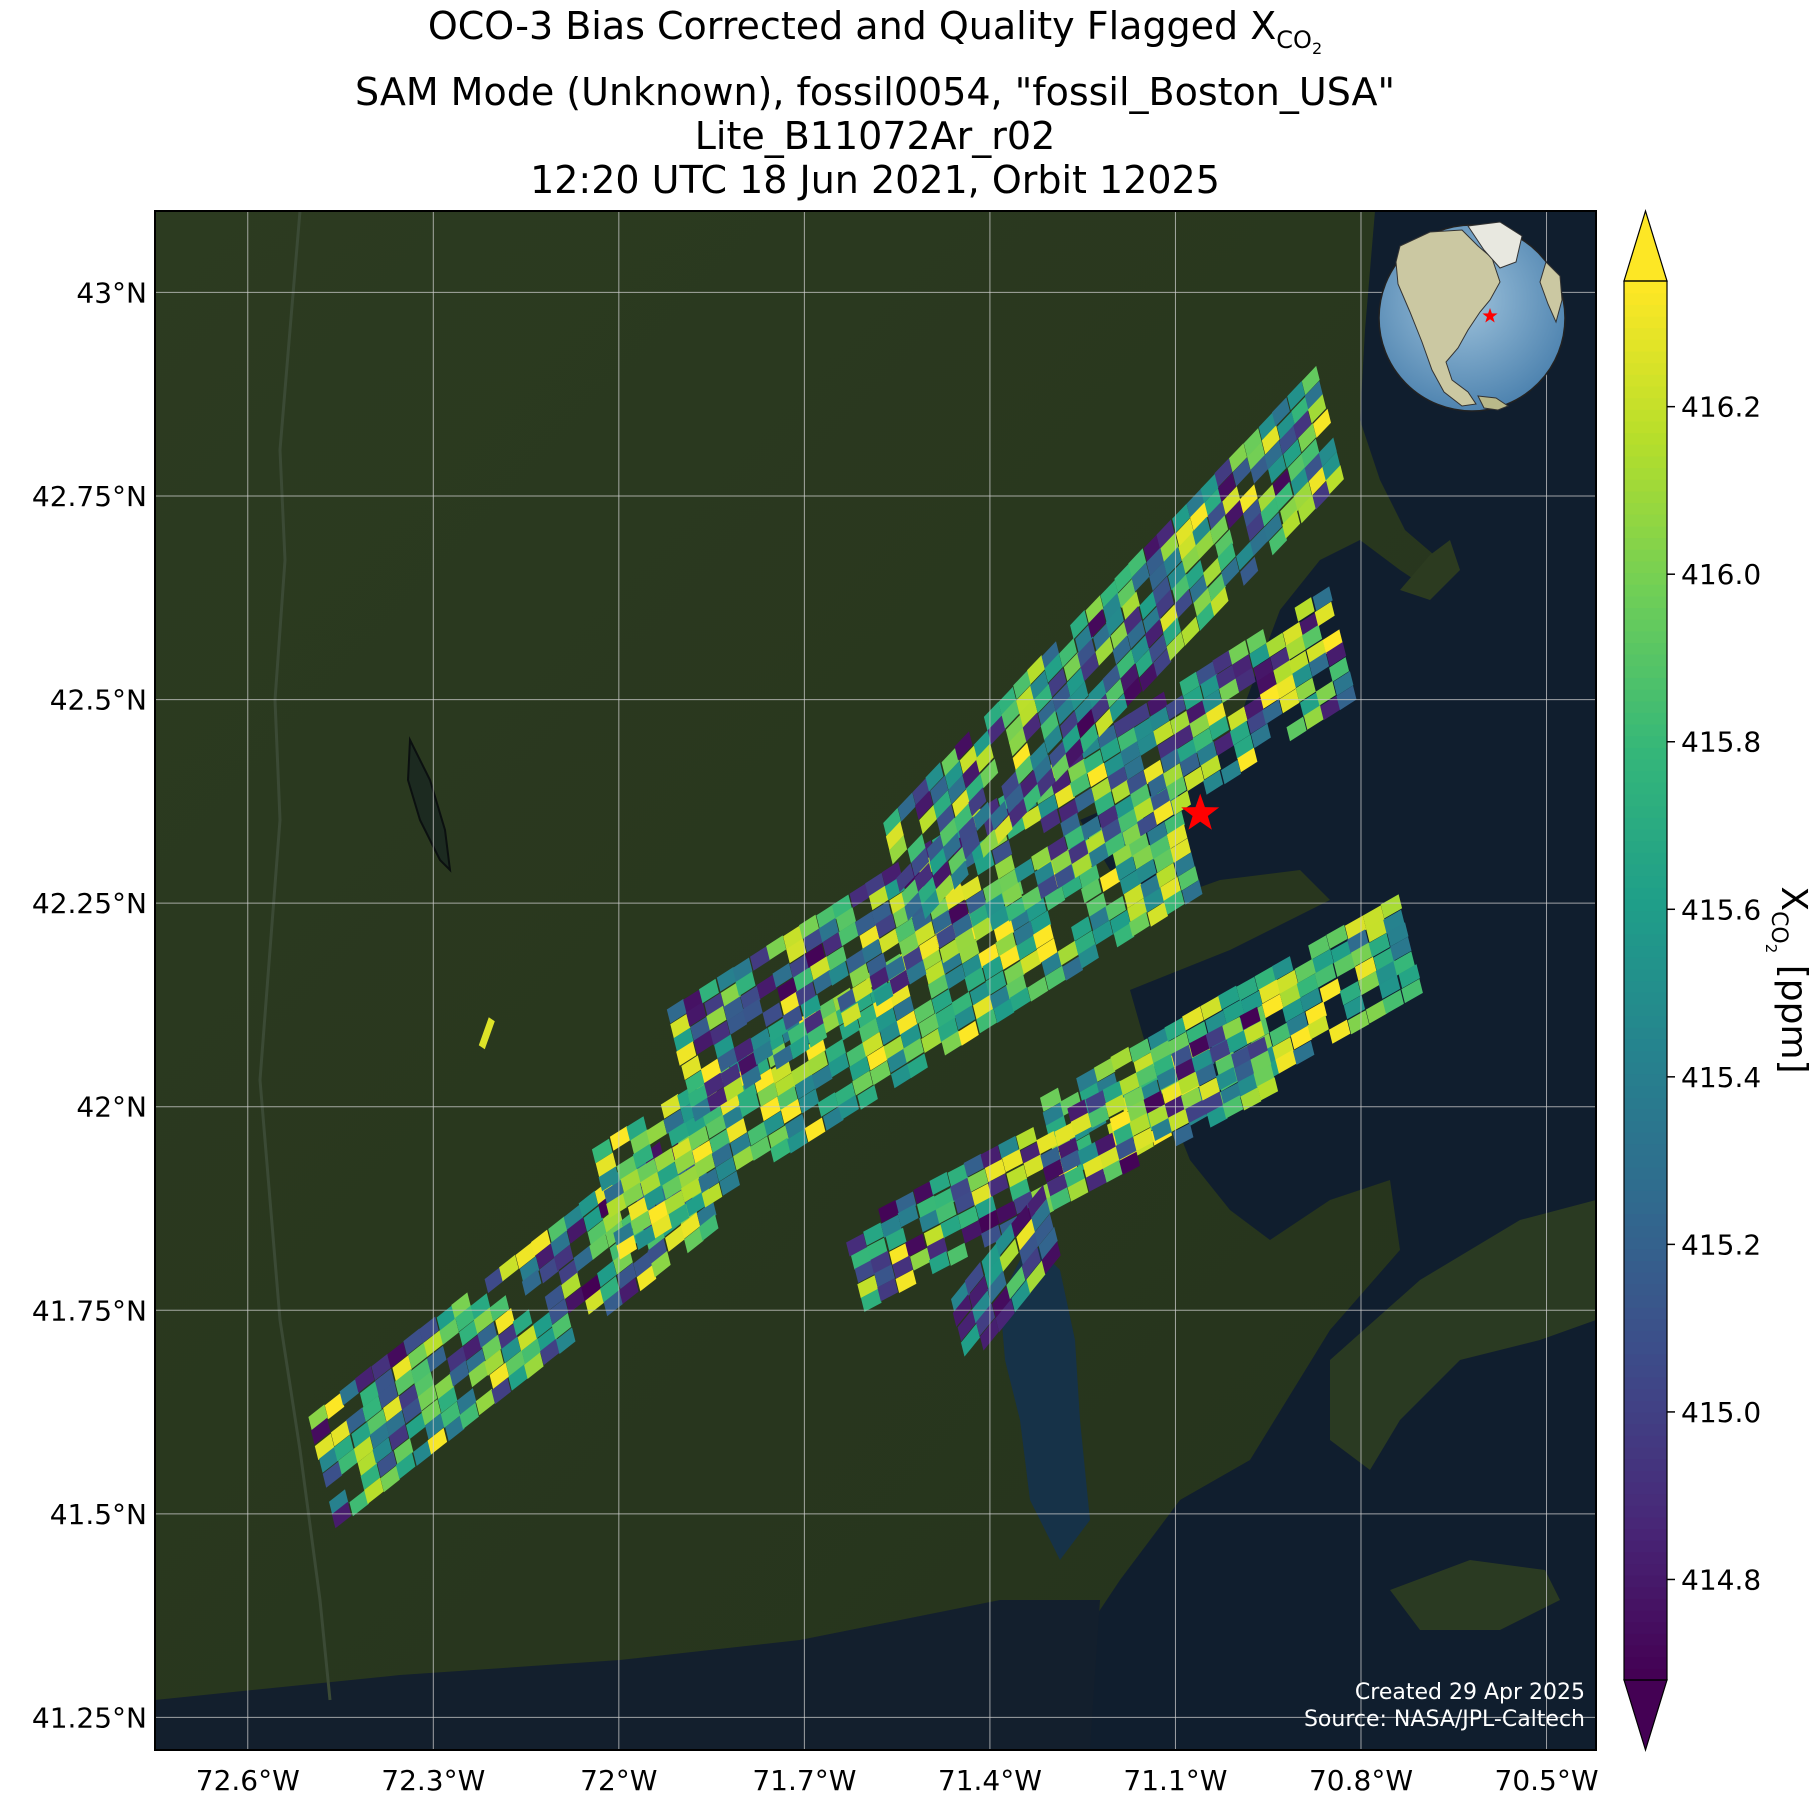 This screenshot has width=1817, height=1801. What do you see at coordinates (1551, 292) in the screenshot?
I see `globe-europe-africa` at bounding box center [1551, 292].